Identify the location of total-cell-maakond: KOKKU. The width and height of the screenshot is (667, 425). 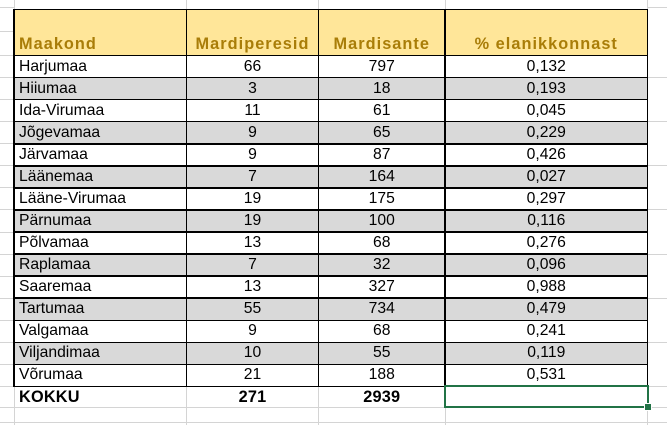
(49, 396).